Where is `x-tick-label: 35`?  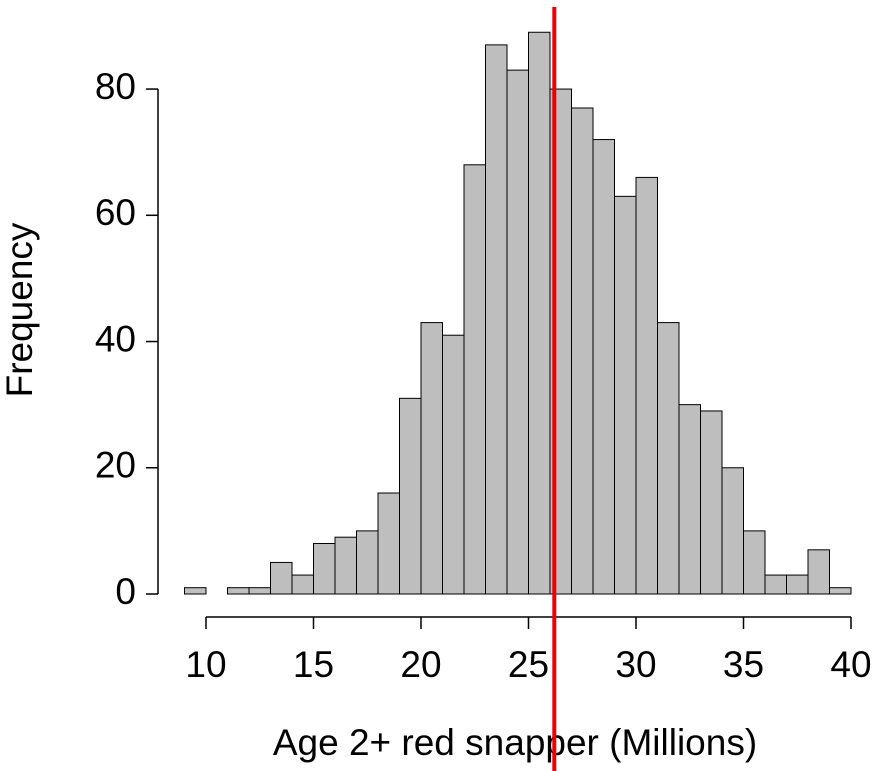 x-tick-label: 35 is located at coordinates (743, 664).